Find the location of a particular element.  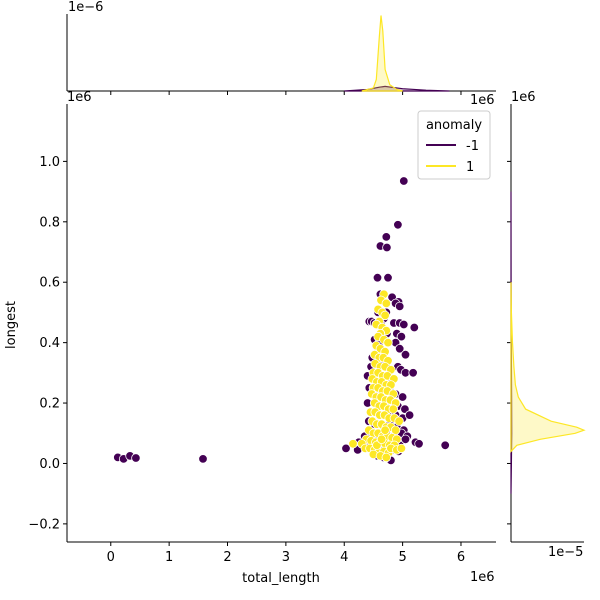

y-tick-label: 0.8 is located at coordinates (49, 222).